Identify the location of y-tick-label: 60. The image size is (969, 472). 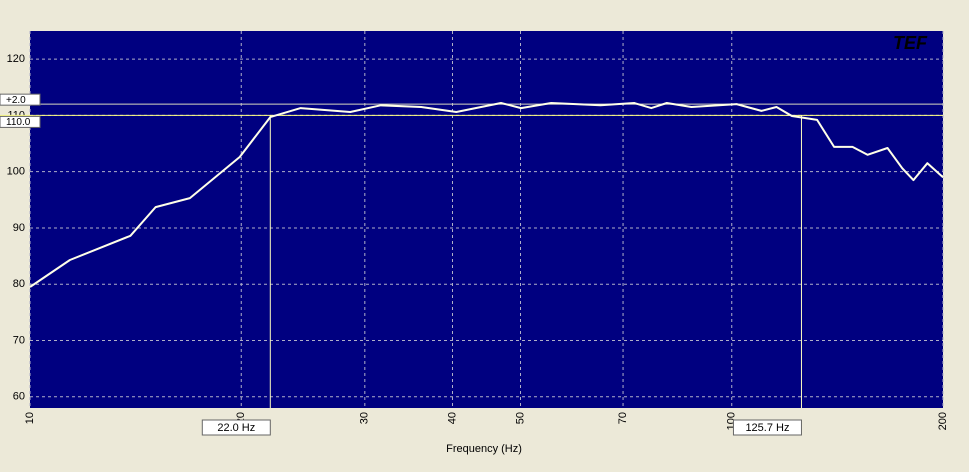
(19, 397).